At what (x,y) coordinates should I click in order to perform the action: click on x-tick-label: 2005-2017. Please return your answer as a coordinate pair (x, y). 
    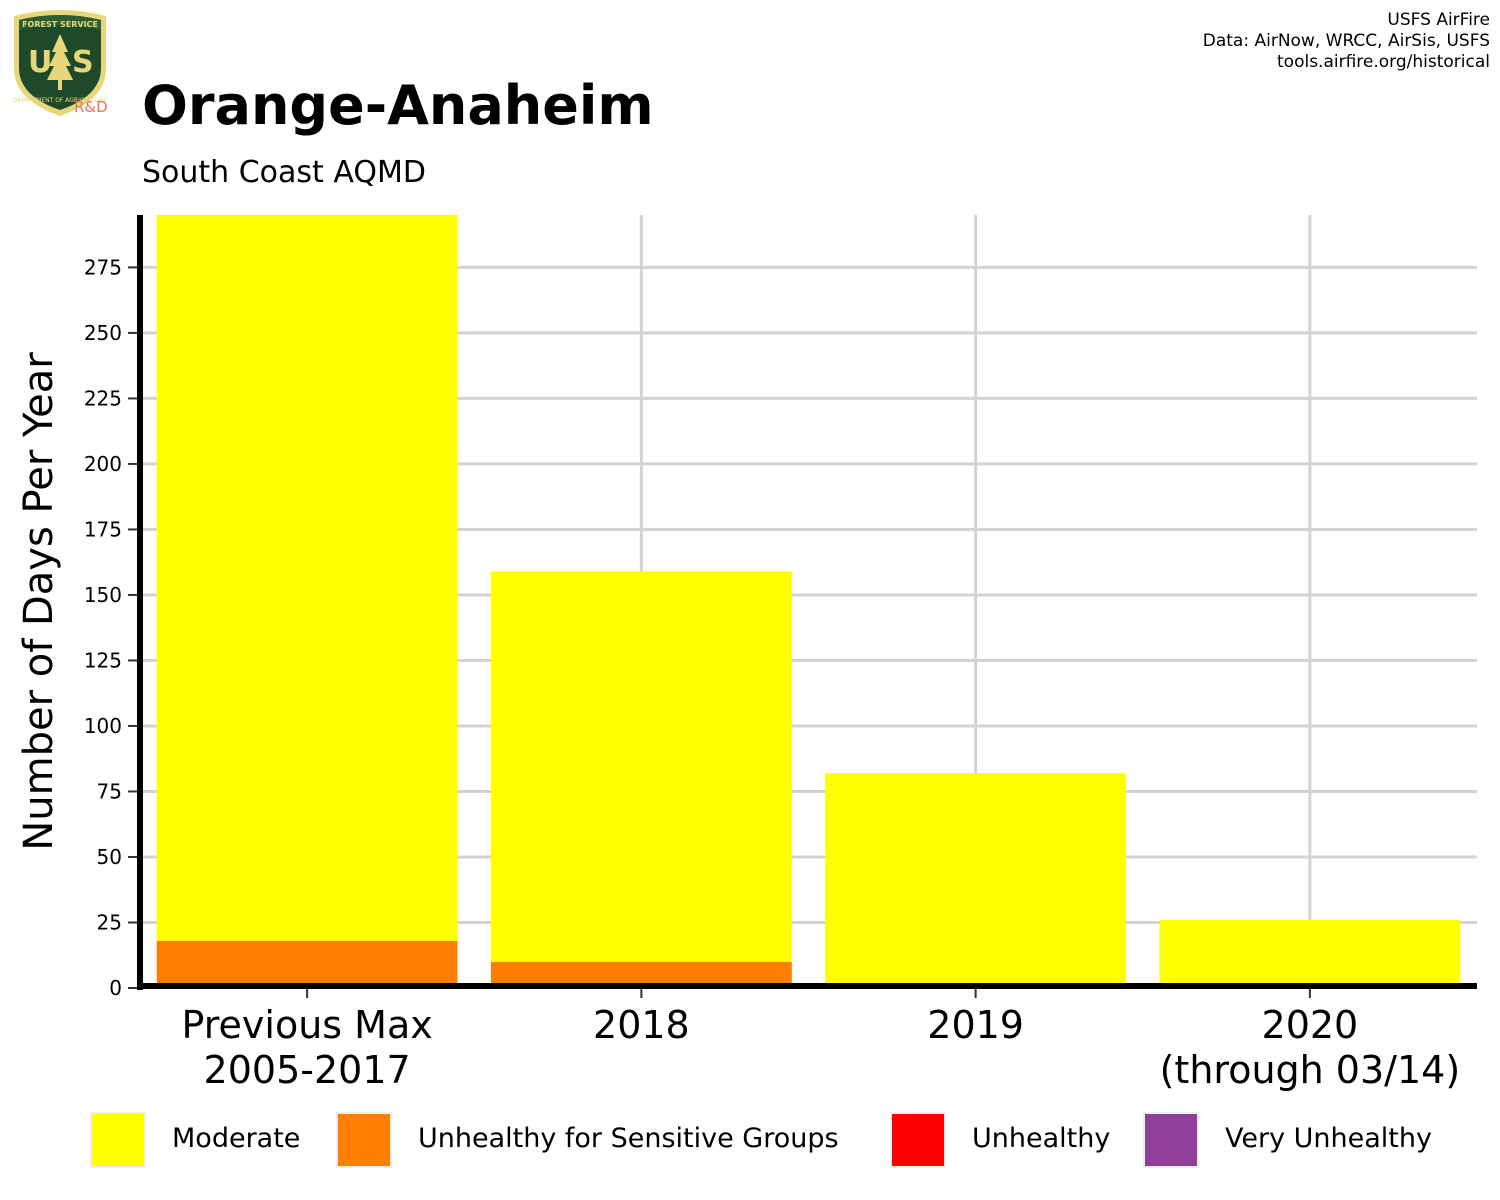
    Looking at the image, I should click on (307, 1070).